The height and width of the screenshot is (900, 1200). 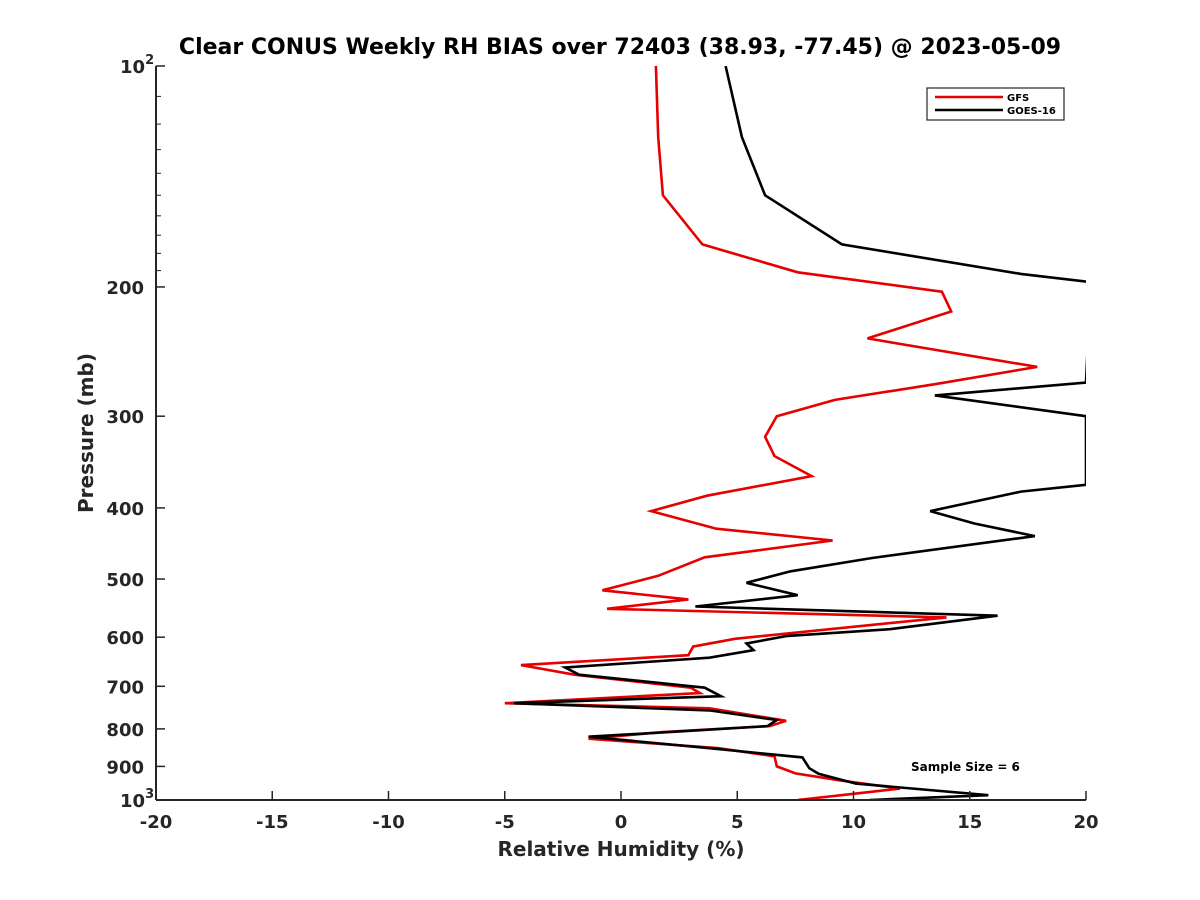 I want to click on x-axis-ticks: -20 -15 -10 -5 0 5 10 15 20, so click(x=619, y=812).